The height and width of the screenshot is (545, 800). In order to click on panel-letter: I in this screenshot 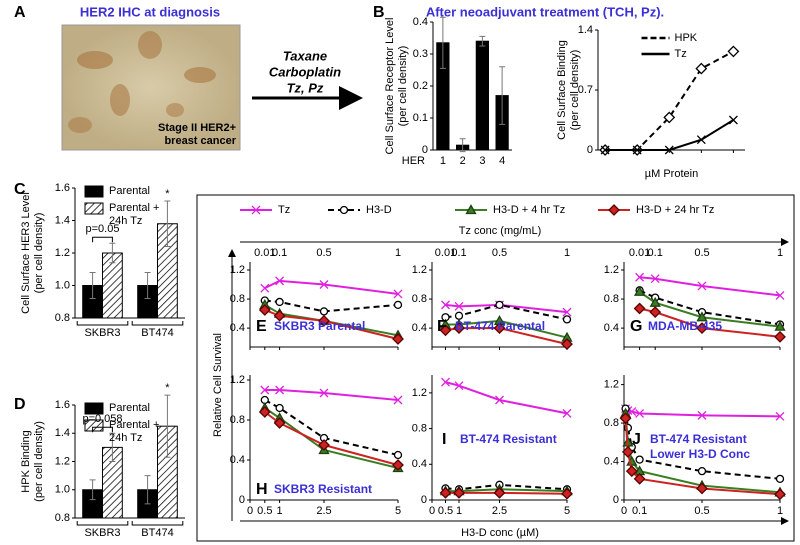, I will do `click(444, 439)`.